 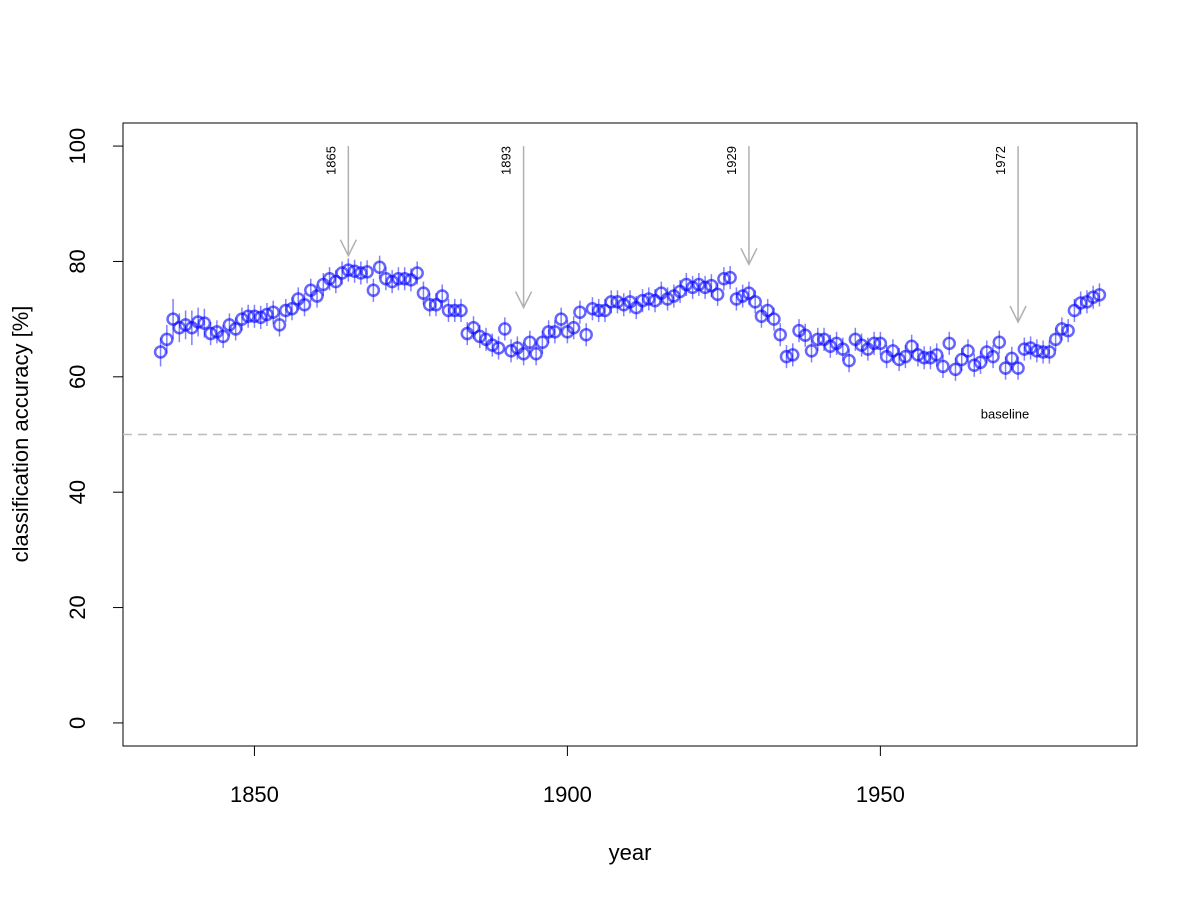 I want to click on x-axis-label: year, so click(x=630, y=852).